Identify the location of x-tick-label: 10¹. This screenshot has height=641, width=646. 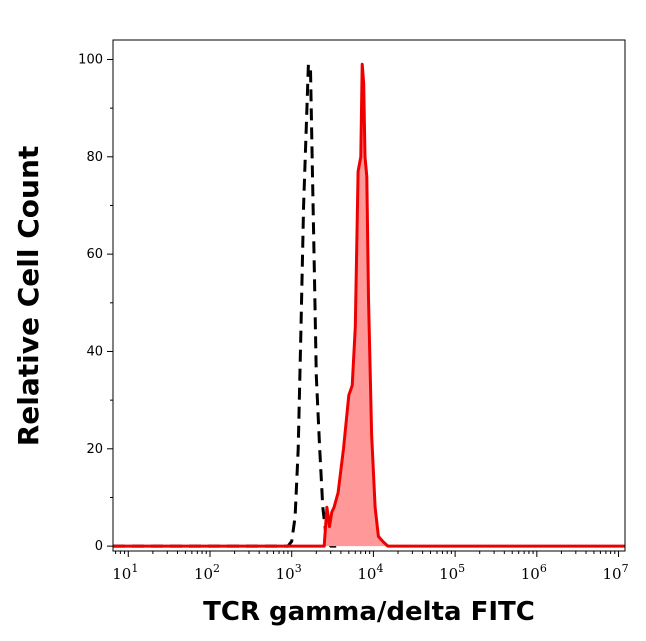
(125, 572).